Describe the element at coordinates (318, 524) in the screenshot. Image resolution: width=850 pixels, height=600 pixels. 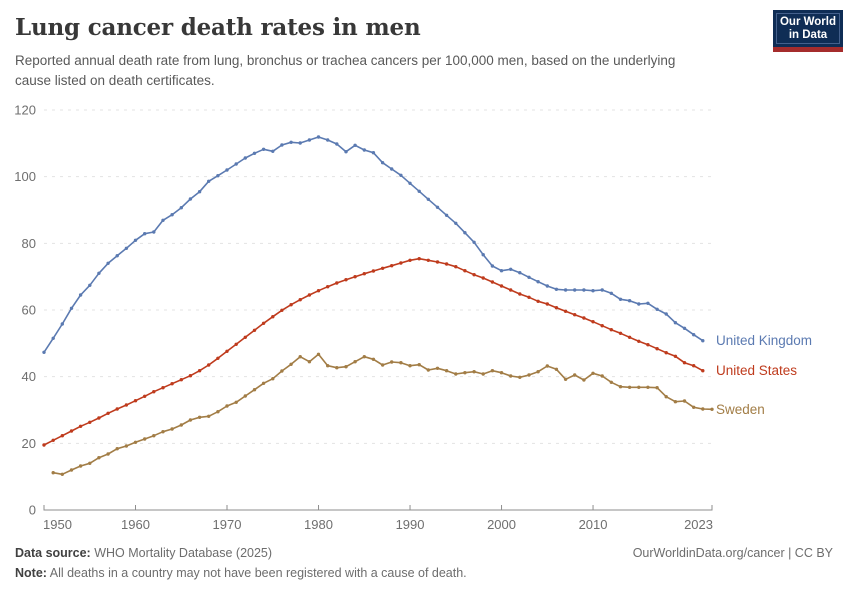
I see `x-tick-label: 1980` at that location.